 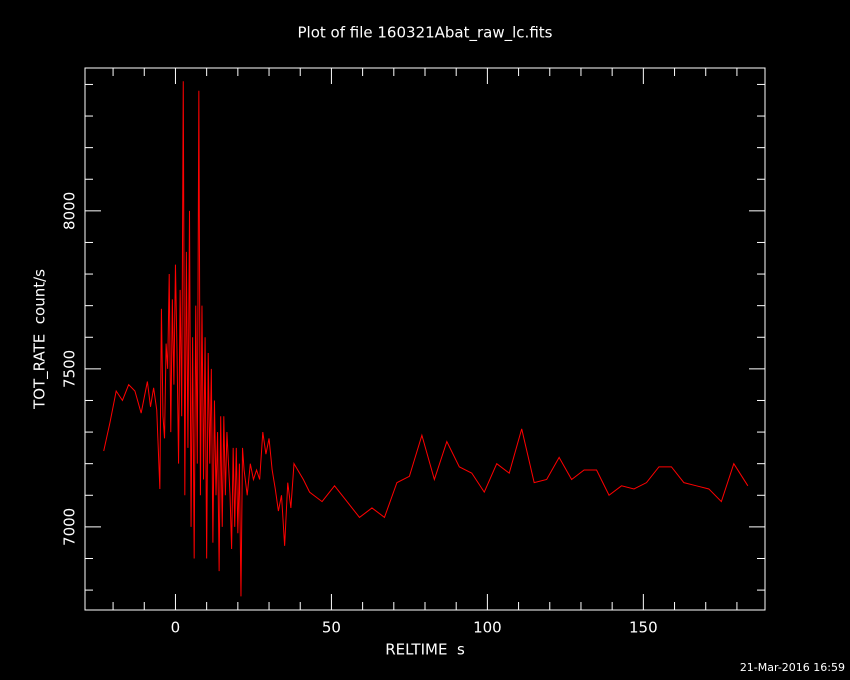 What do you see at coordinates (425, 650) in the screenshot?
I see `x-axis-label: RELTIME s` at bounding box center [425, 650].